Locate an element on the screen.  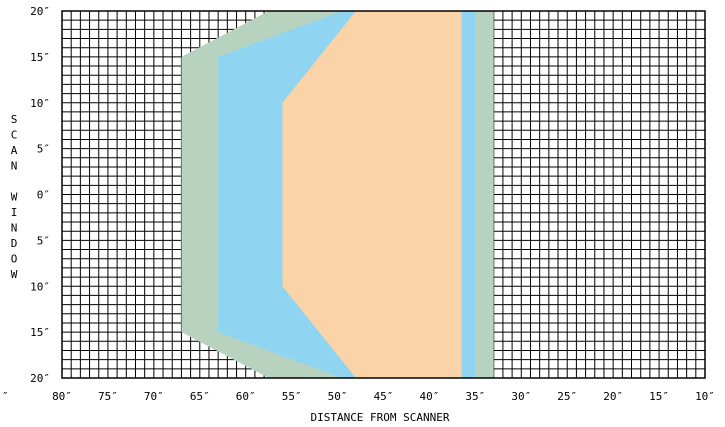
x-tick-label: 35″ is located at coordinates (475, 396).